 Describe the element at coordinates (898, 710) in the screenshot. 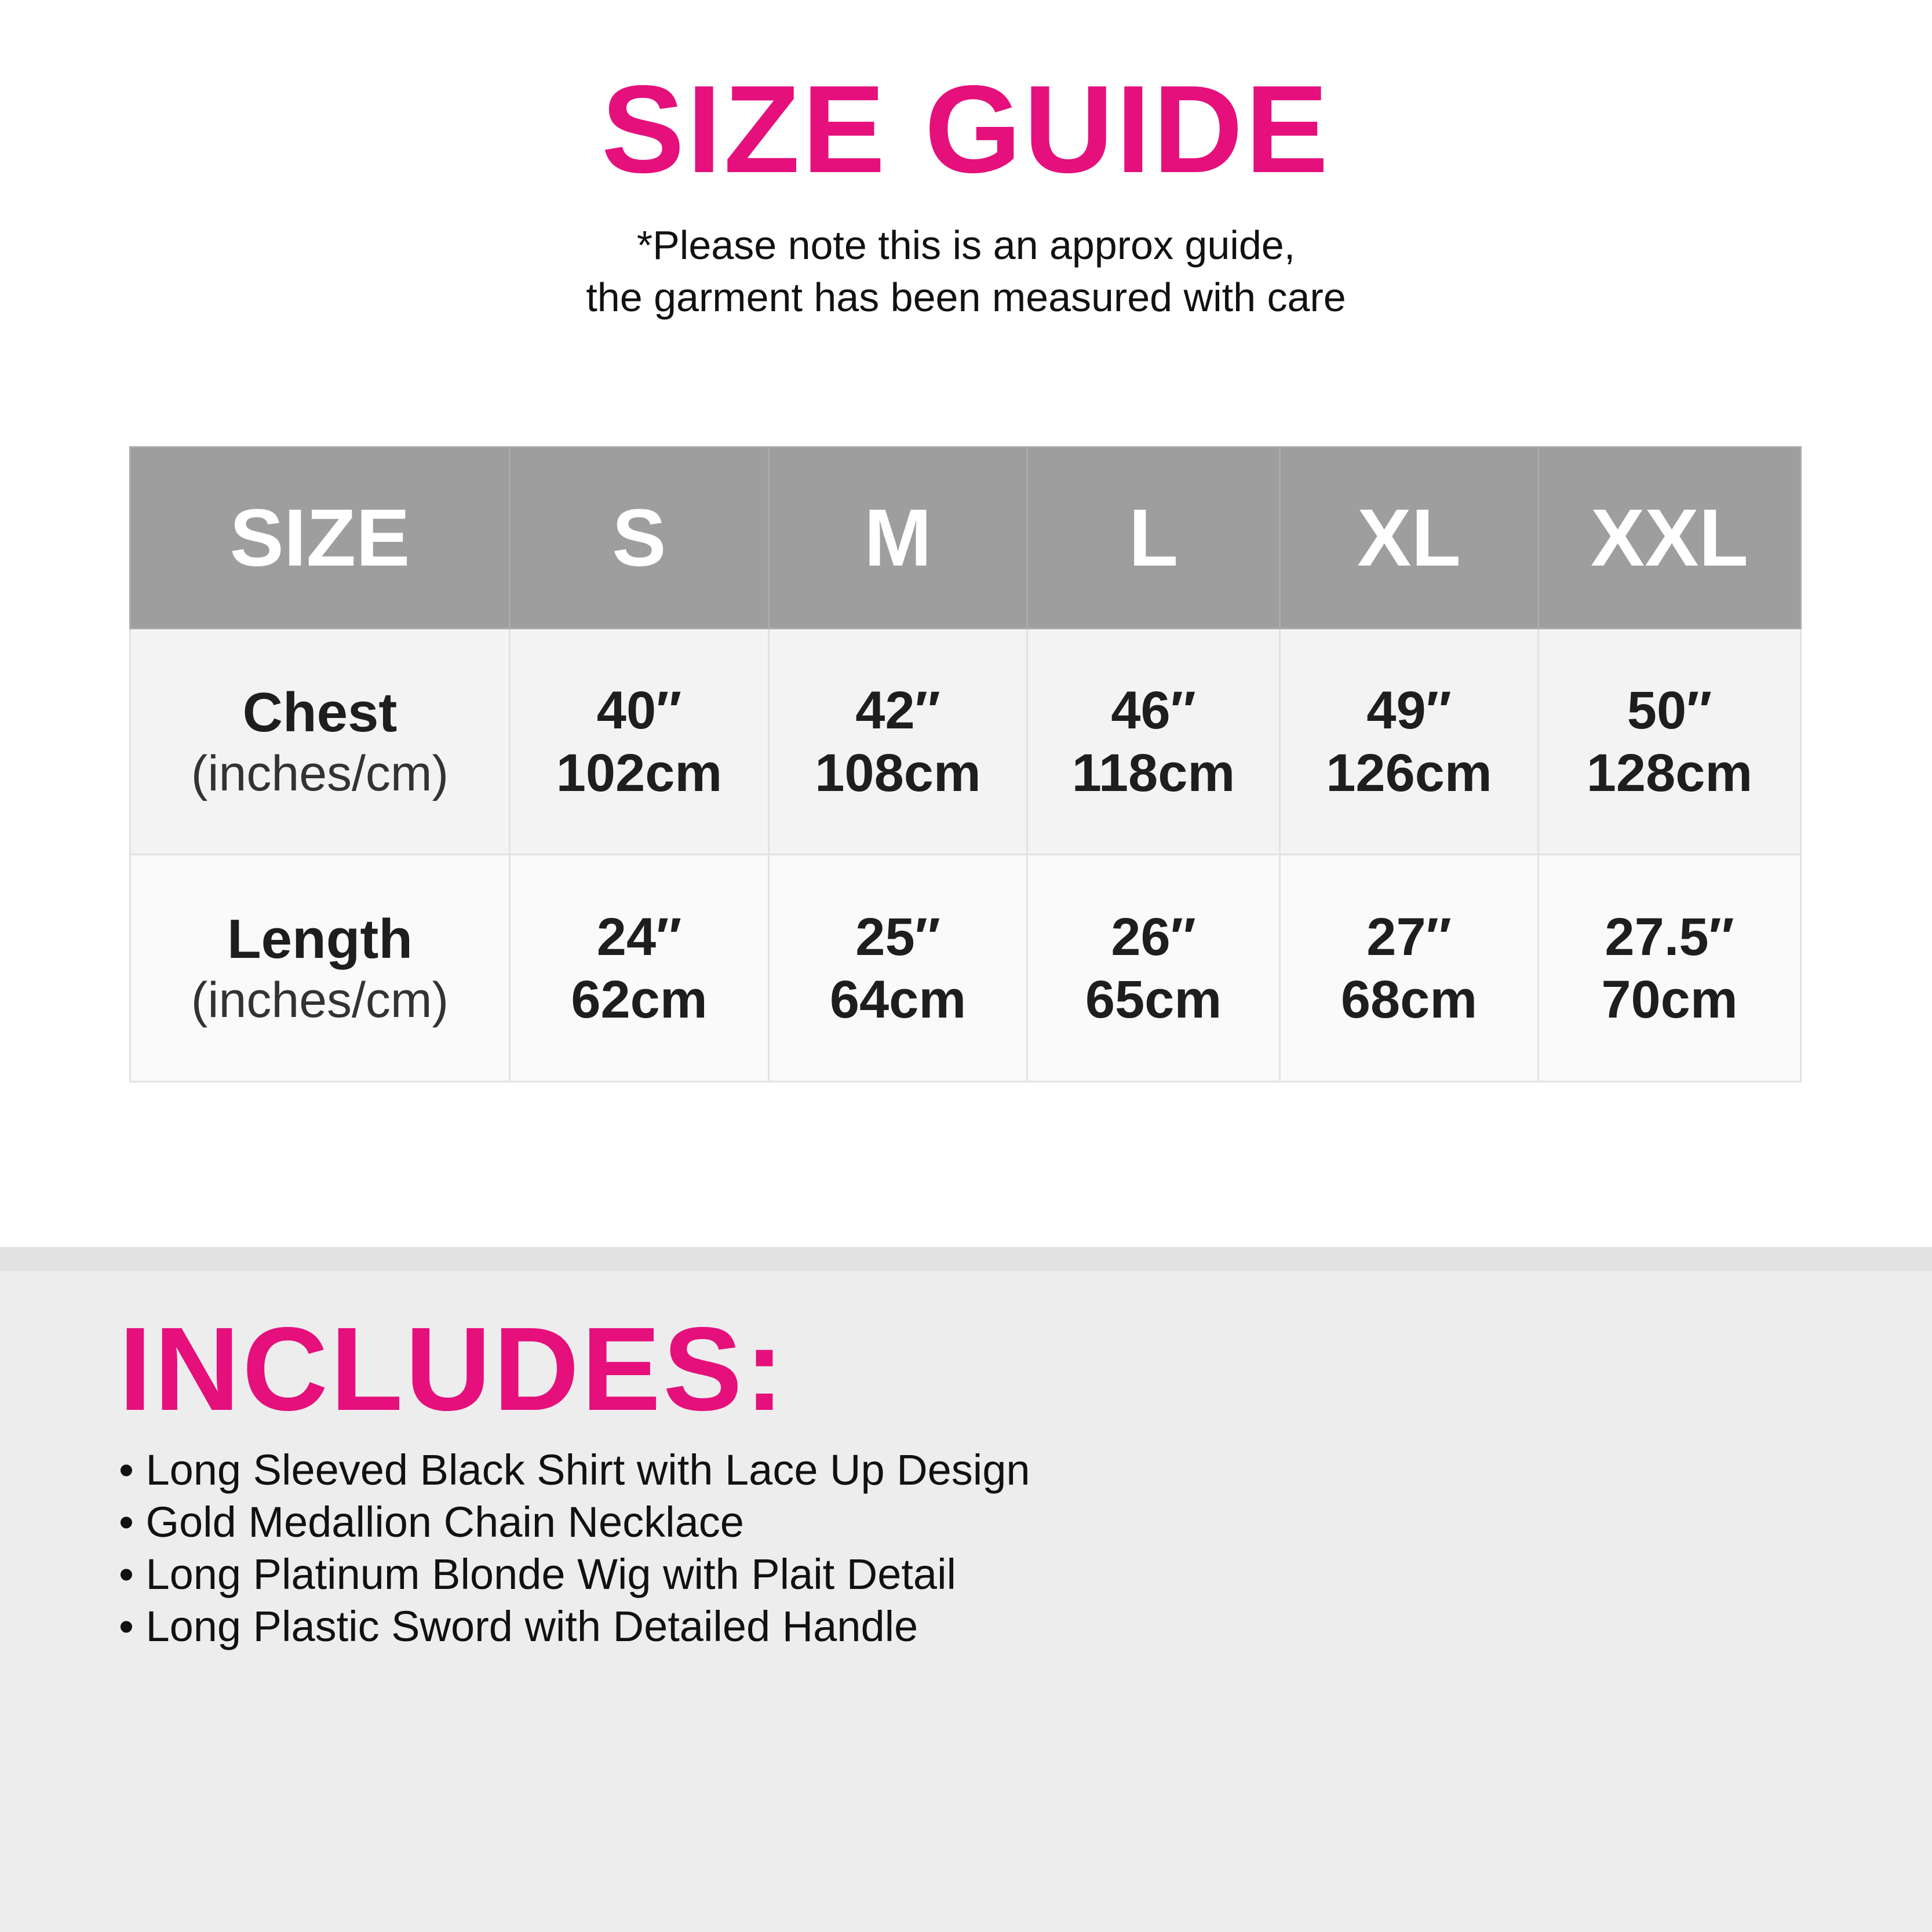

I see `inches: 42″` at that location.